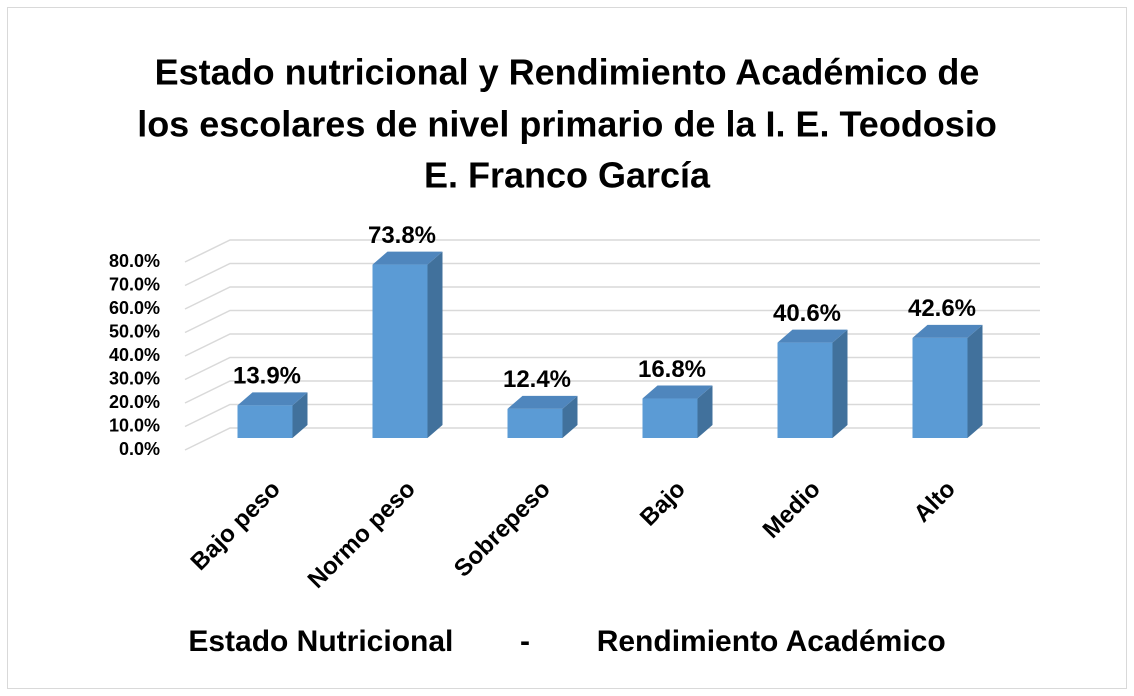  What do you see at coordinates (134, 378) in the screenshot?
I see `y-tick-label: 30.0%` at bounding box center [134, 378].